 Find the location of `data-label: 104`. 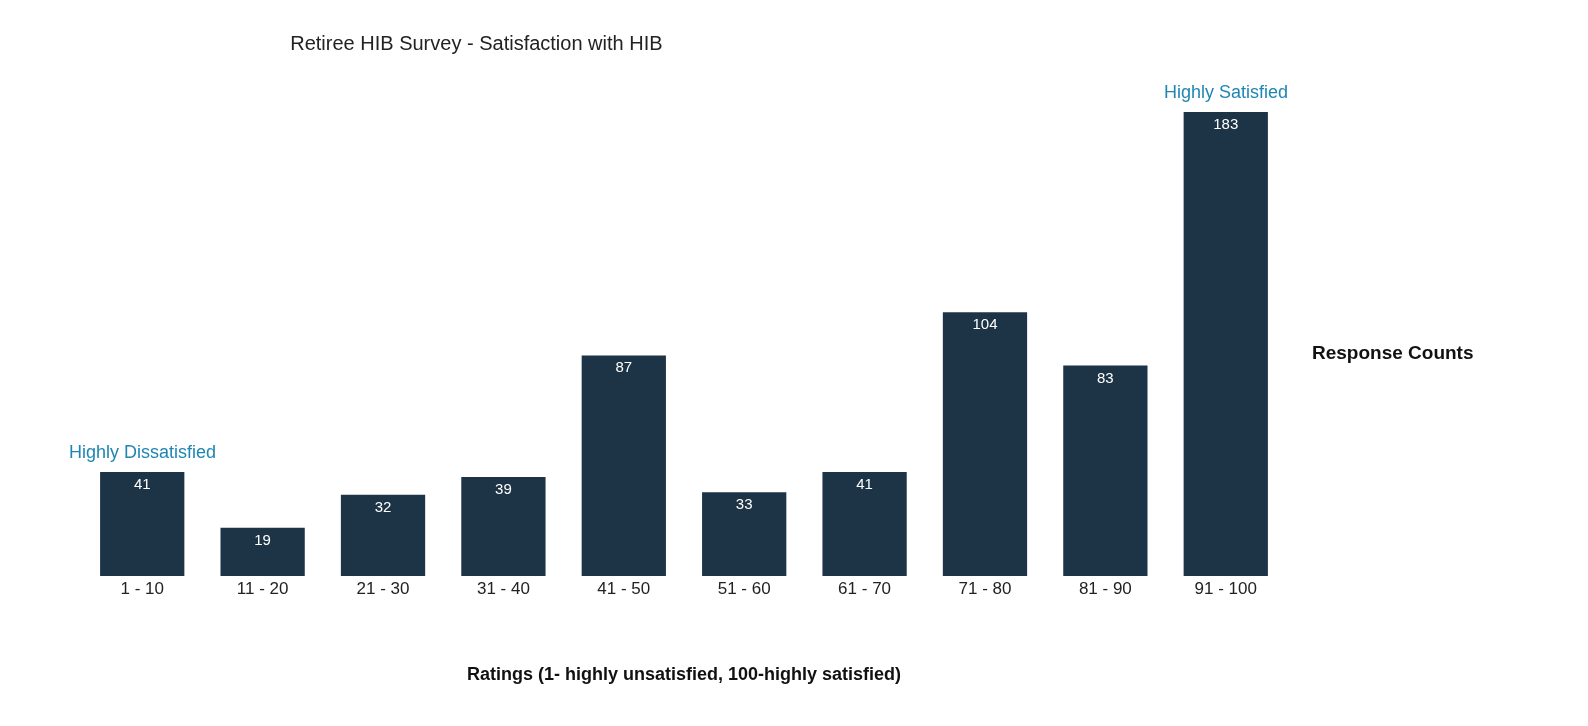

data-label: 104 is located at coordinates (985, 324).